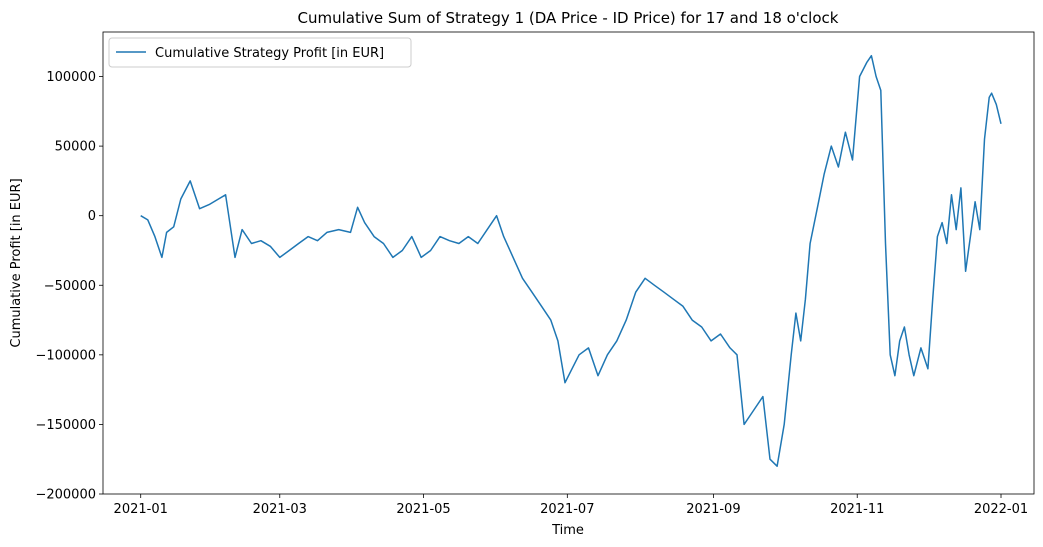 Image resolution: width=1043 pixels, height=547 pixels. I want to click on y-axis: 100000 50000 0 −50000 −100000 −150000 −200000, so click(69, 286).